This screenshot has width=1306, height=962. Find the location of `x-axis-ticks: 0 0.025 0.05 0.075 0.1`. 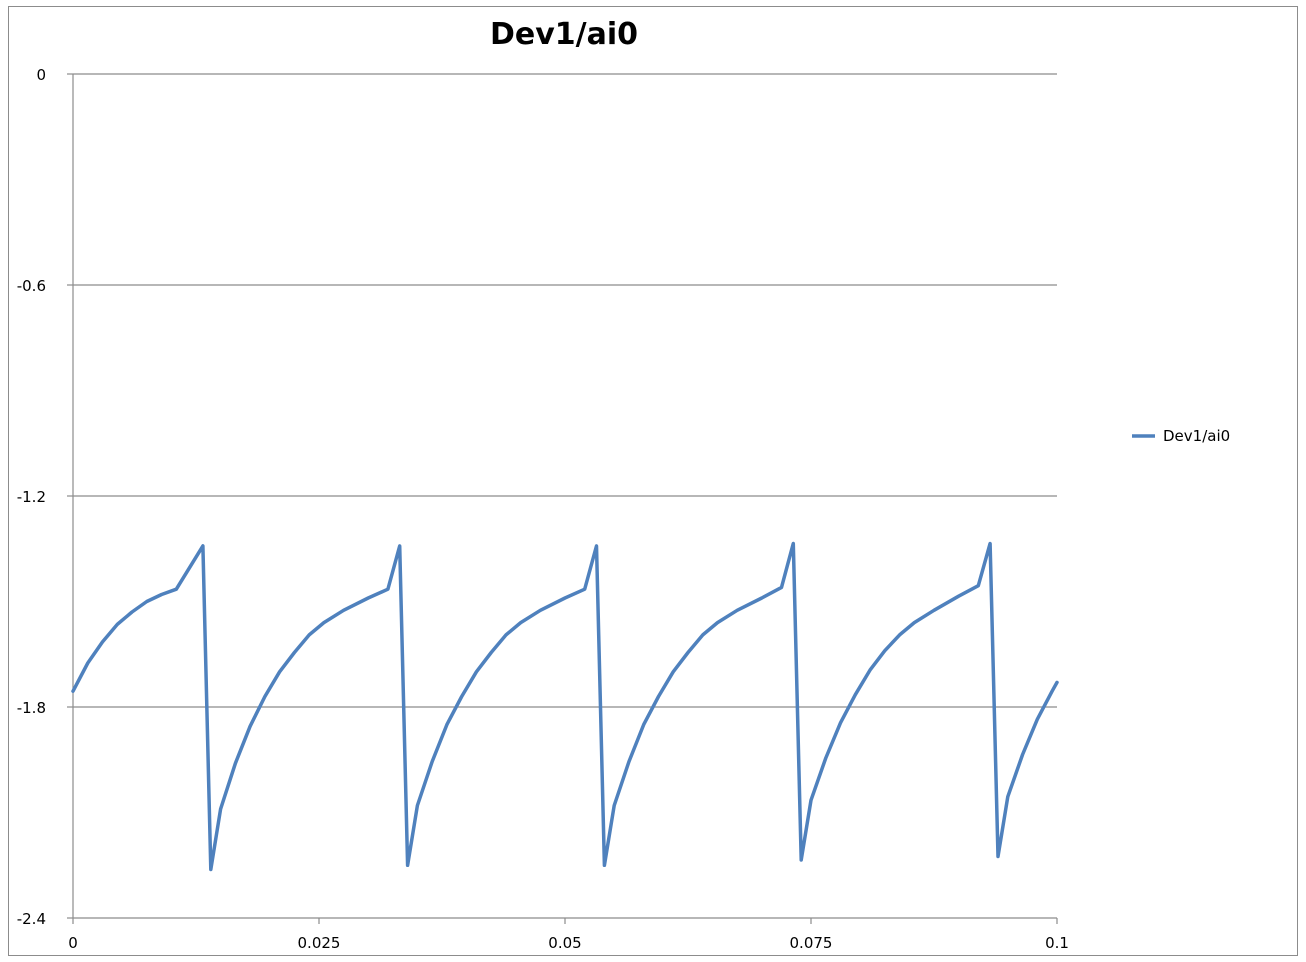

x-axis-ticks: 0 0.025 0.05 0.075 0.1 is located at coordinates (568, 935).